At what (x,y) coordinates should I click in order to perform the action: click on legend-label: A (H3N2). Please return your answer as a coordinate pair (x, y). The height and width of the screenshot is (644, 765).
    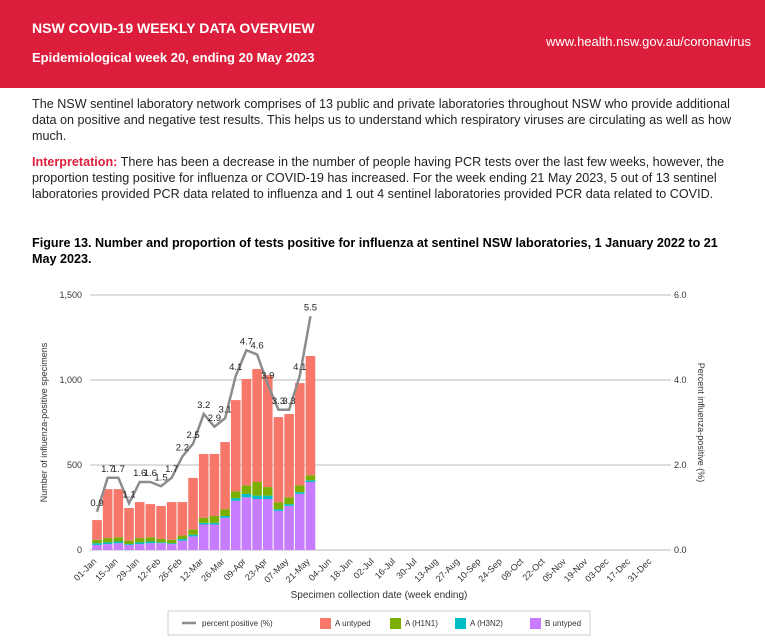
    Looking at the image, I should click on (486, 623).